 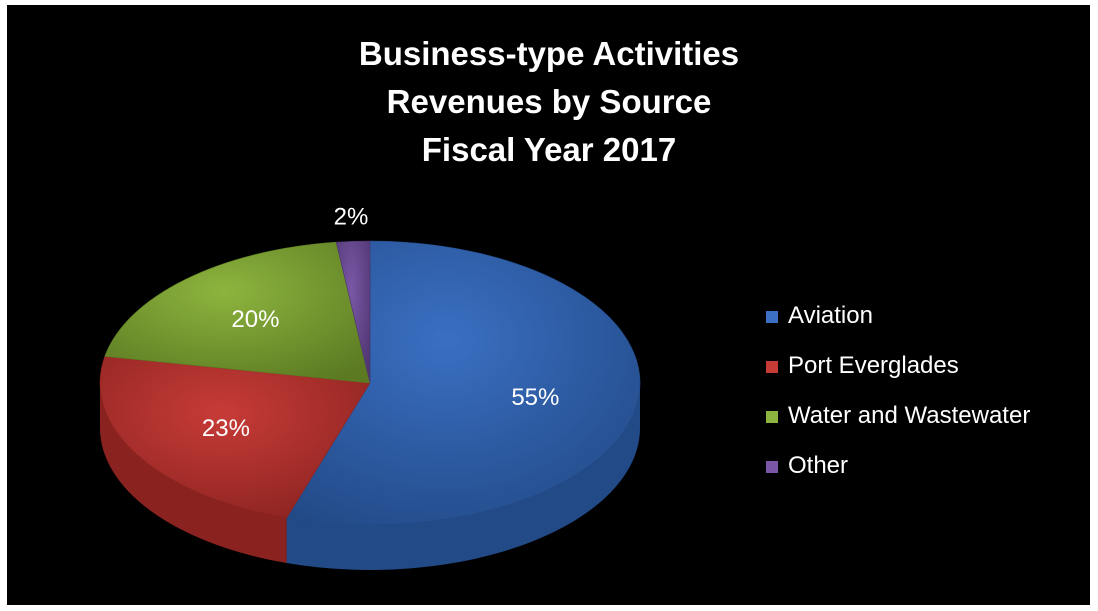 I want to click on legend-label-other: Other, so click(x=818, y=465).